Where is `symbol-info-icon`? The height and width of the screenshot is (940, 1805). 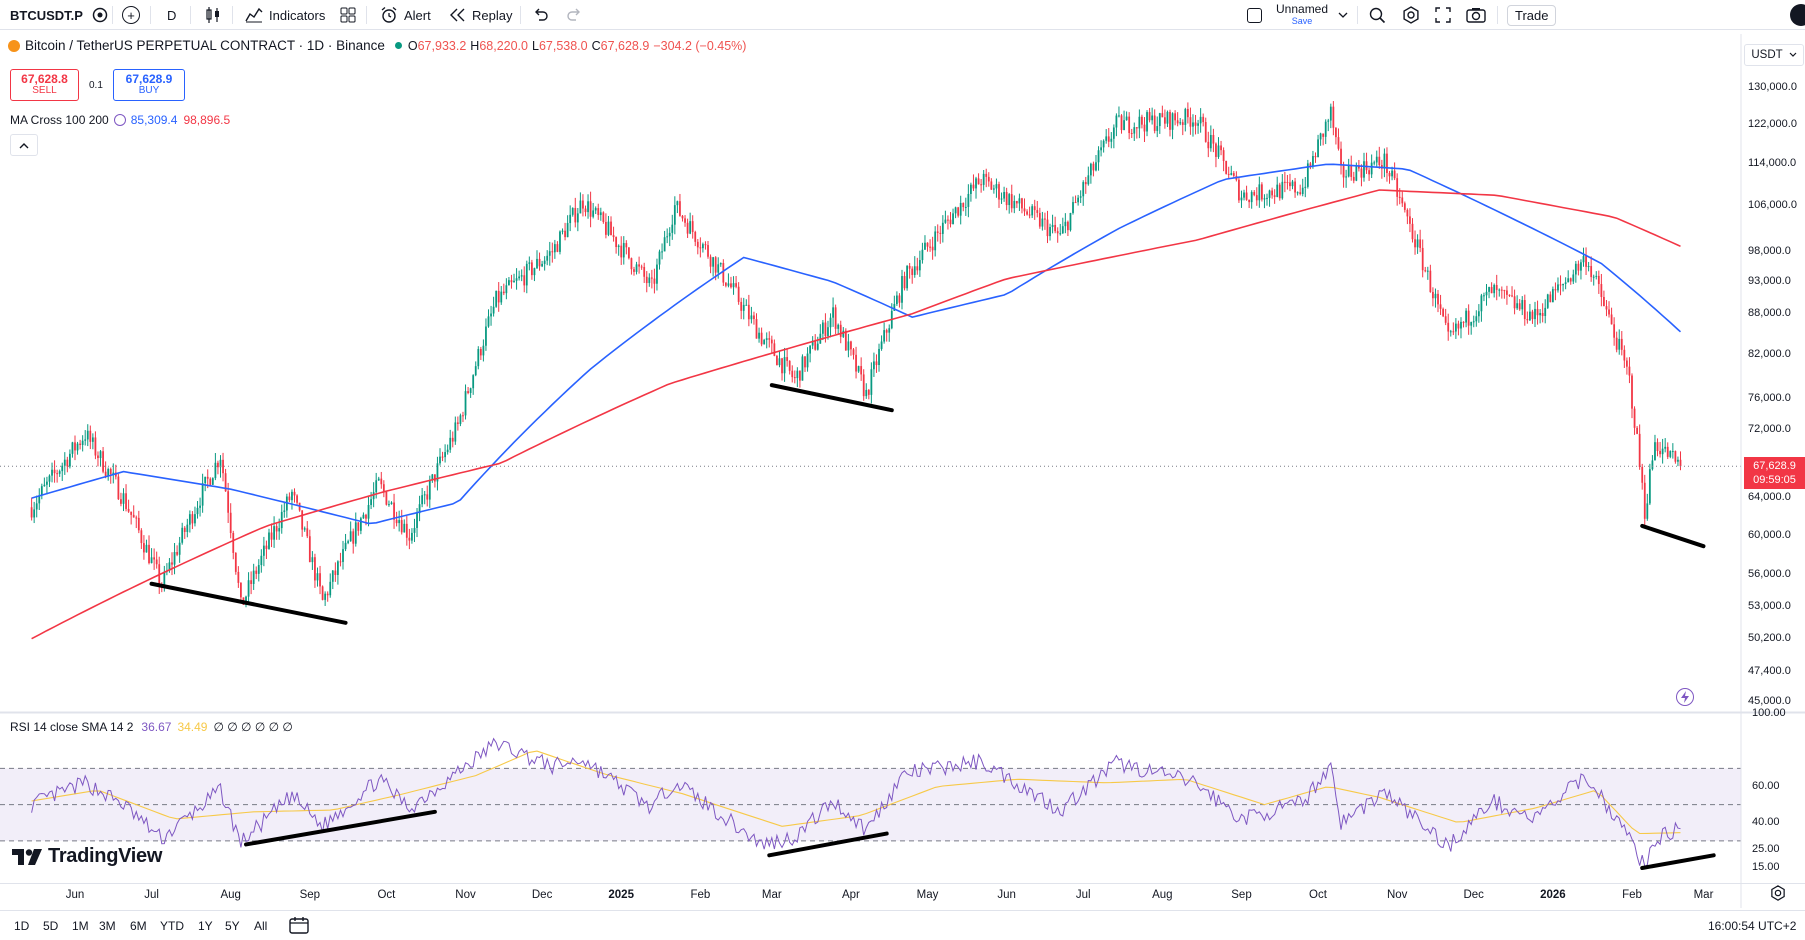 symbol-info-icon is located at coordinates (100, 15).